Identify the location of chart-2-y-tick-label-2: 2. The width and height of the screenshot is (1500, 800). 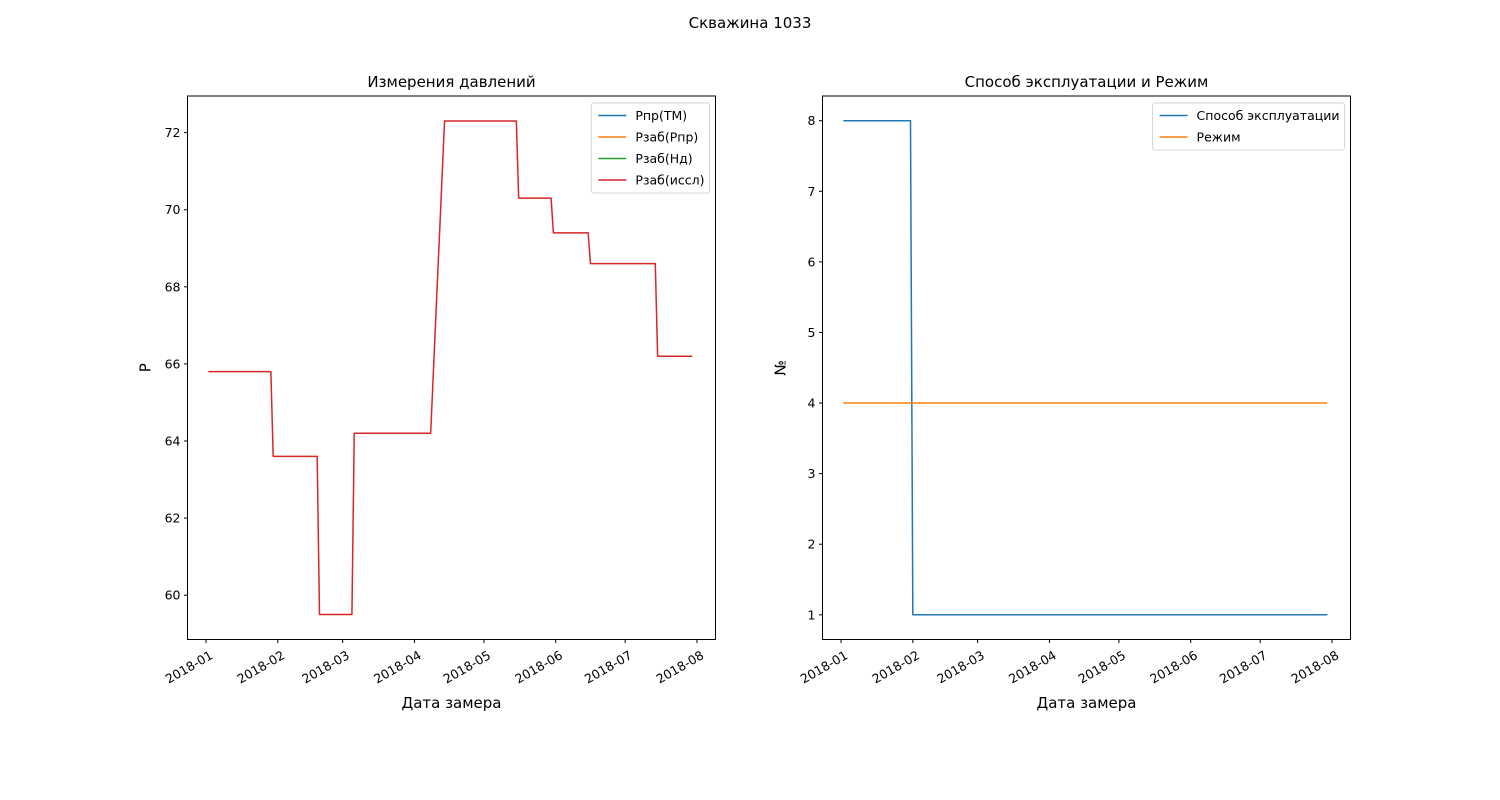
(812, 544).